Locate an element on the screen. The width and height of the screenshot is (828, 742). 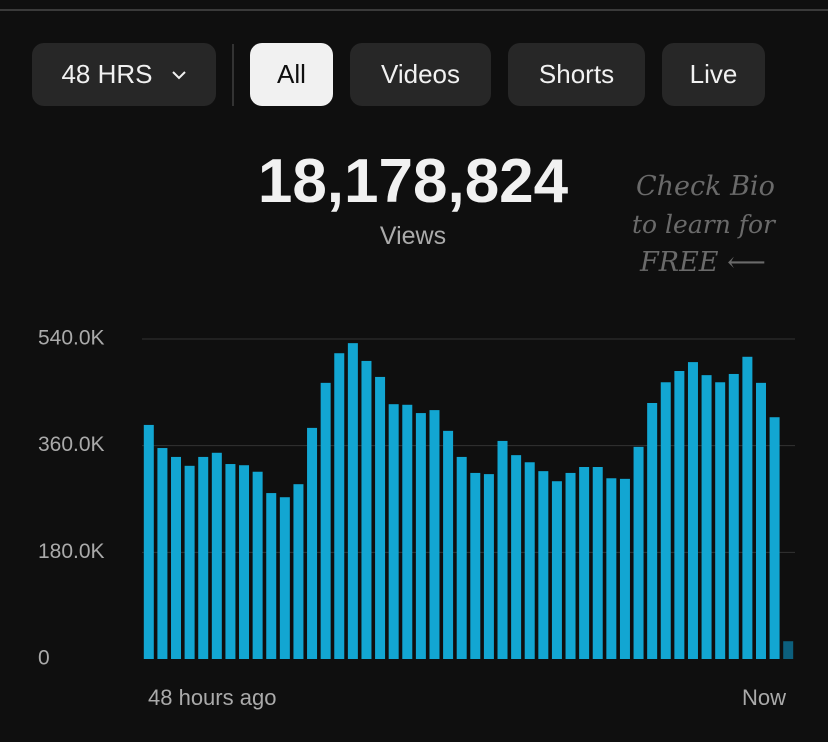
x-tick-label: 48 hours ago is located at coordinates (212, 697).